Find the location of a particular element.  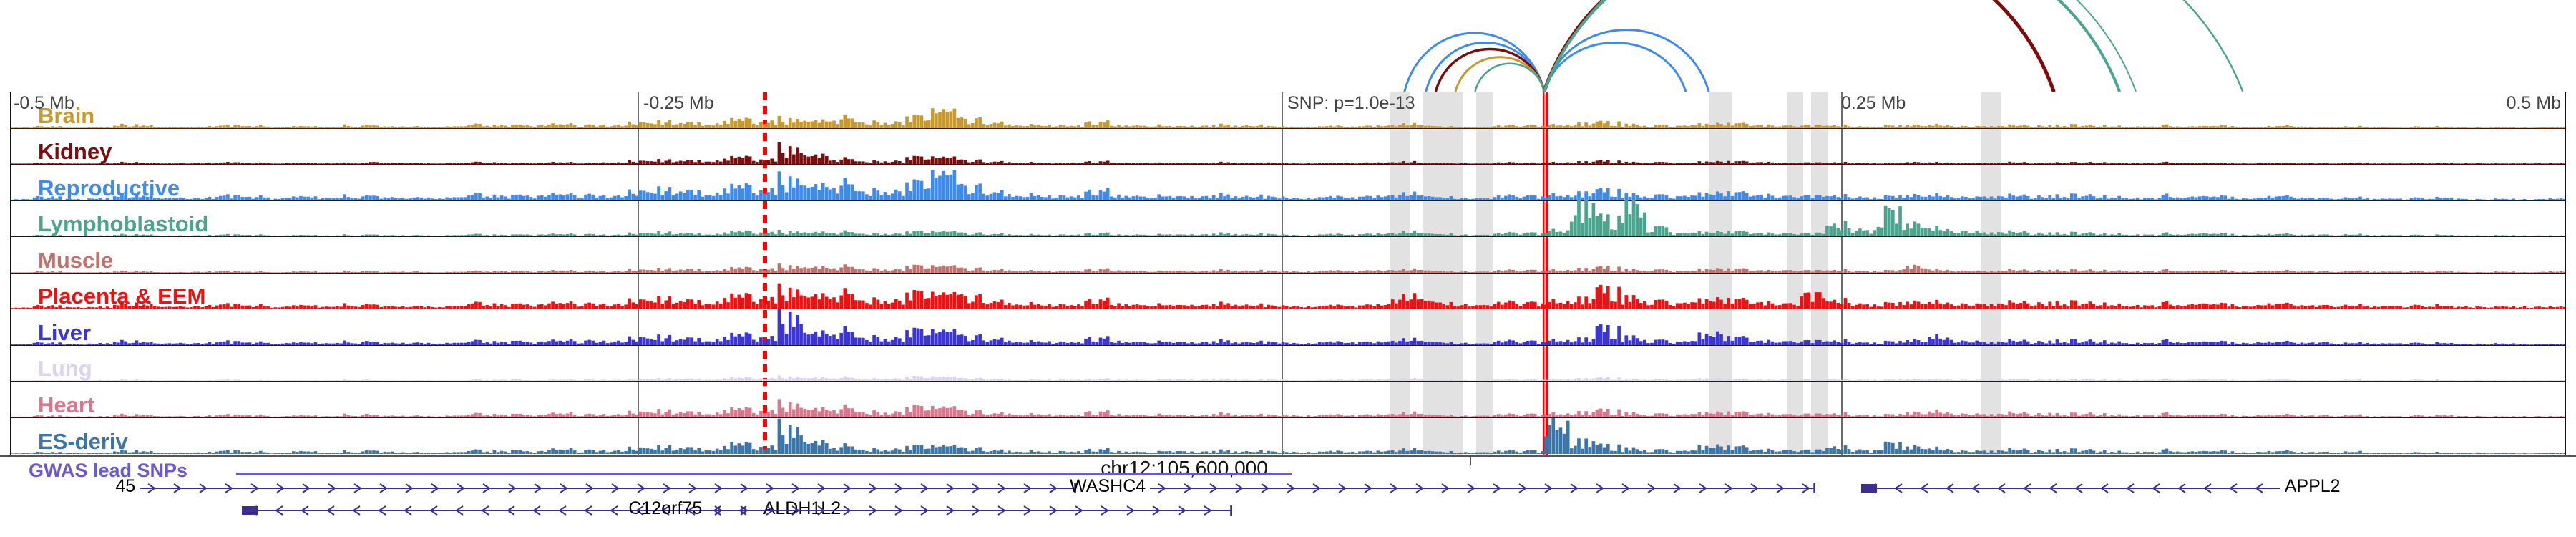

track-reproductive: Reproductive is located at coordinates (1288, 183).